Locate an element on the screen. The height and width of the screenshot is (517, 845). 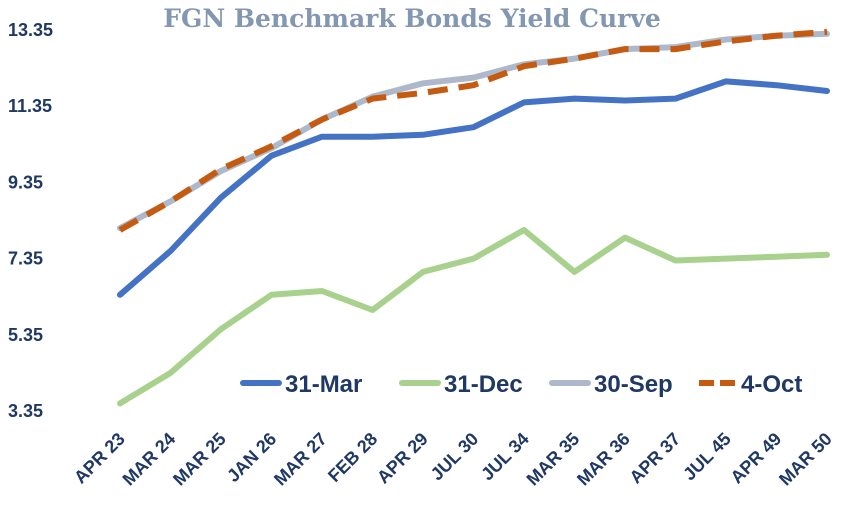
x-tick-label: MAR 24 is located at coordinates (149, 459).